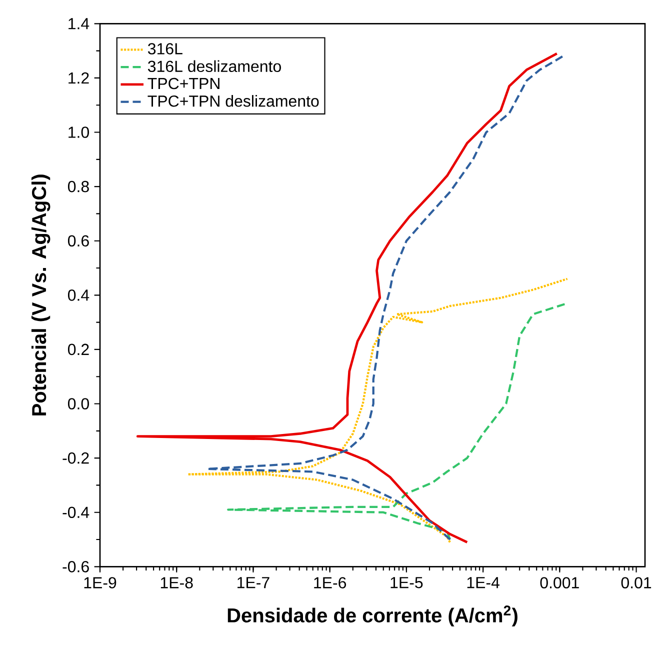 The image size is (670, 650). What do you see at coordinates (78, 241) in the screenshot?
I see `y-tick-label: 0.6` at bounding box center [78, 241].